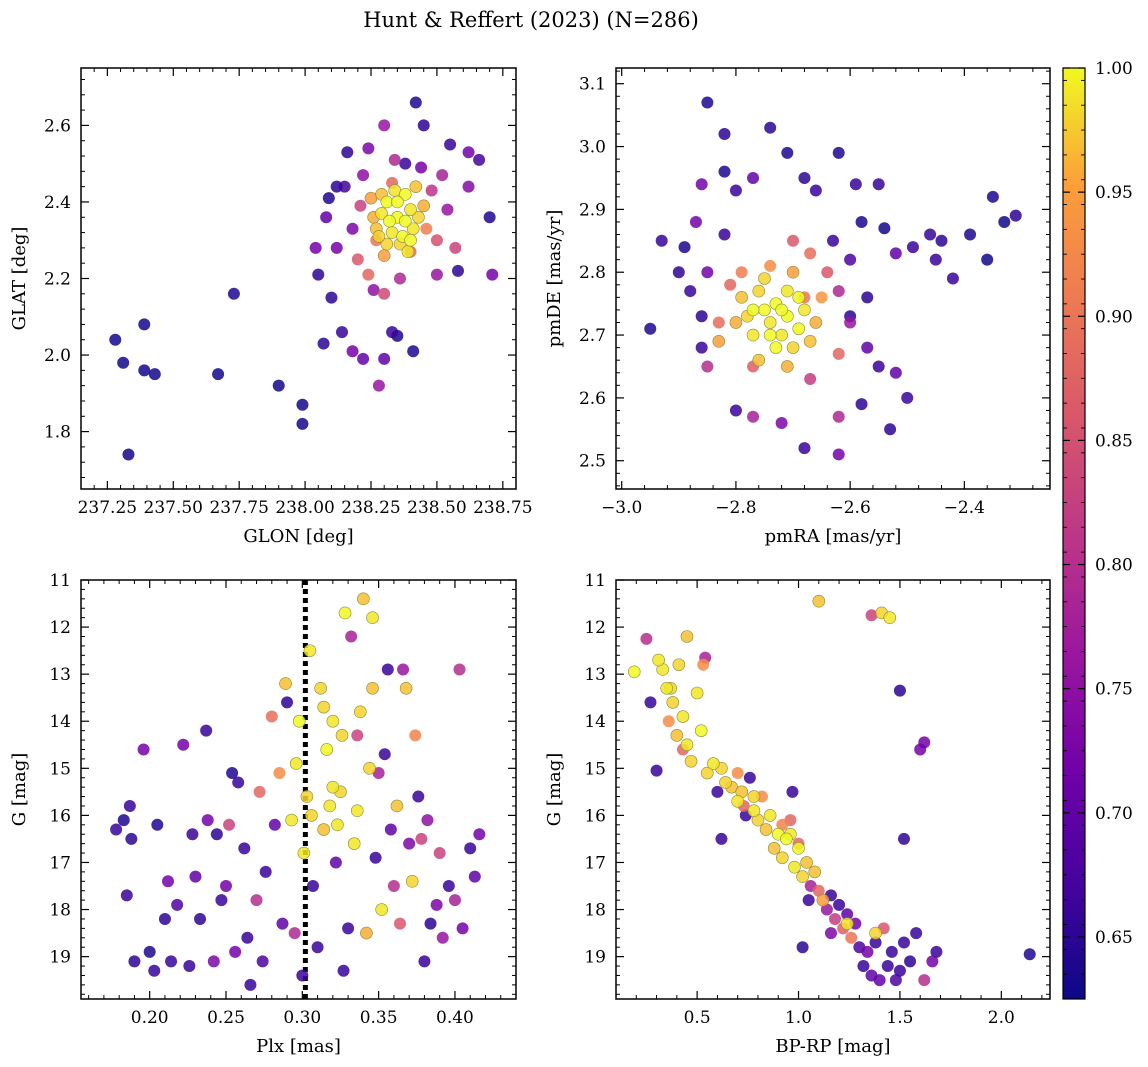 Image resolution: width=1148 pixels, height=1067 pixels. I want to click on x-tick-label: 238.00, so click(304, 508).